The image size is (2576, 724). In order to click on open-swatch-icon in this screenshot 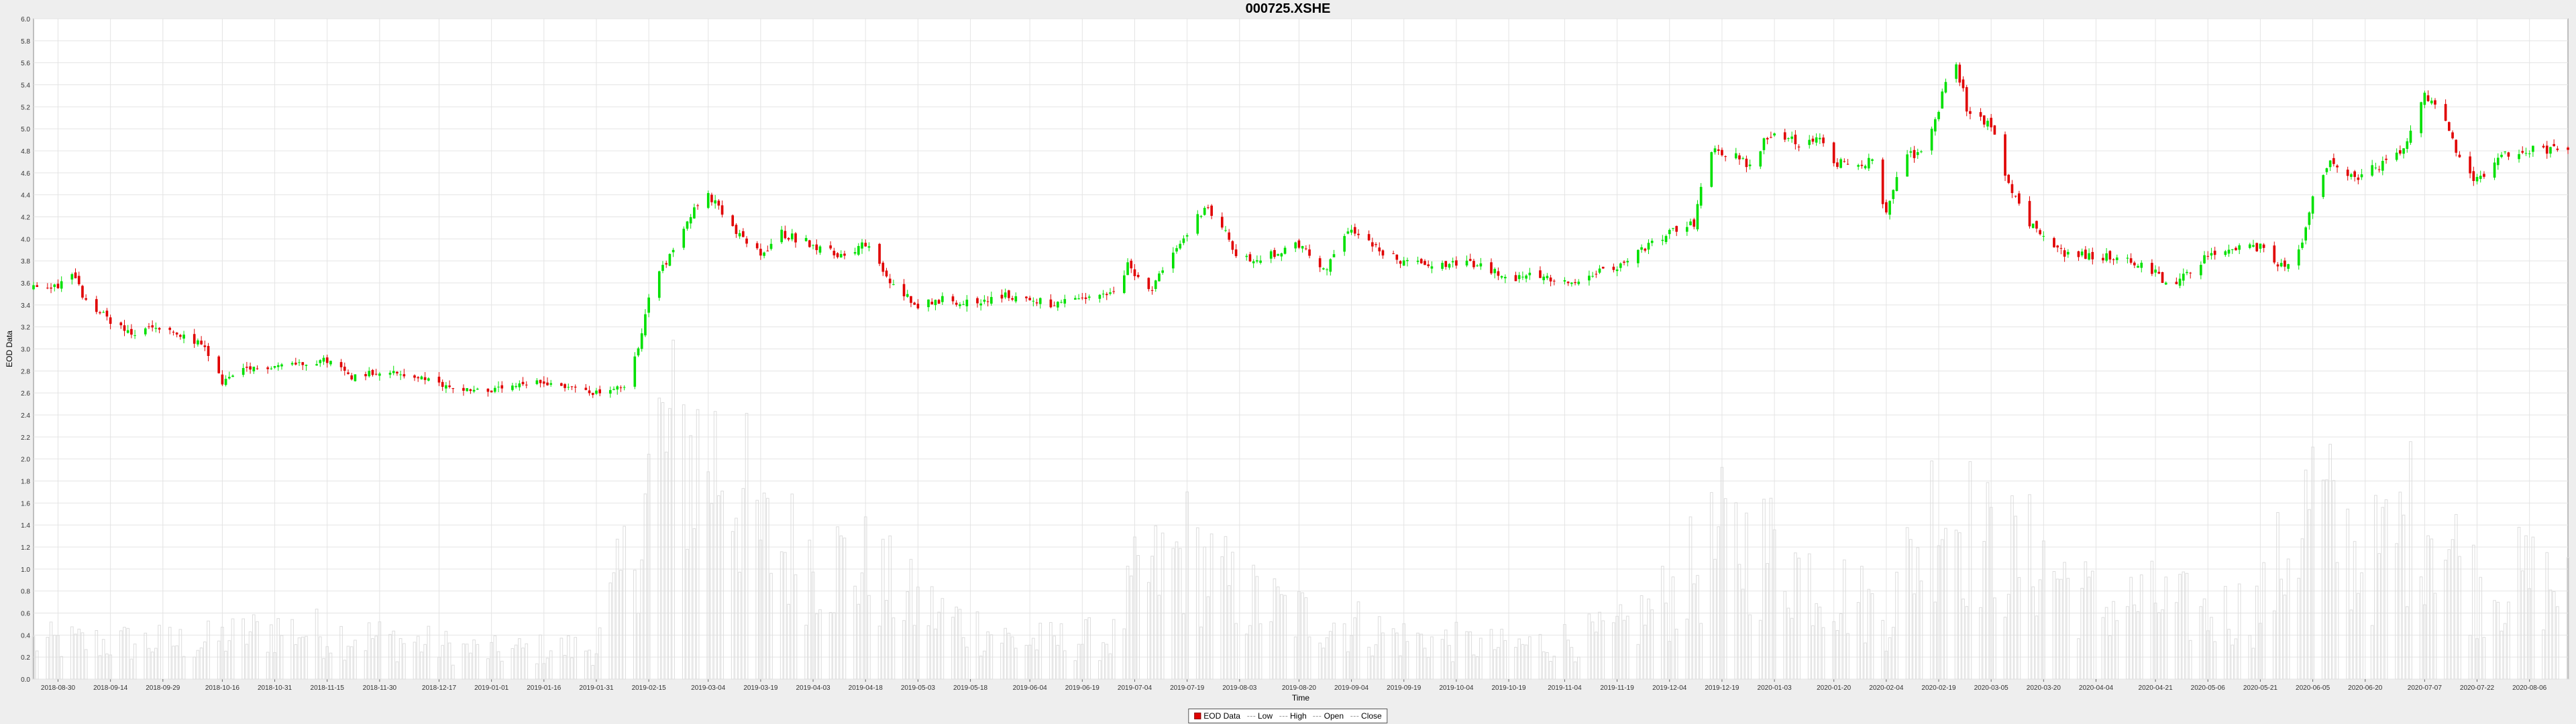, I will do `click(1317, 716)`.